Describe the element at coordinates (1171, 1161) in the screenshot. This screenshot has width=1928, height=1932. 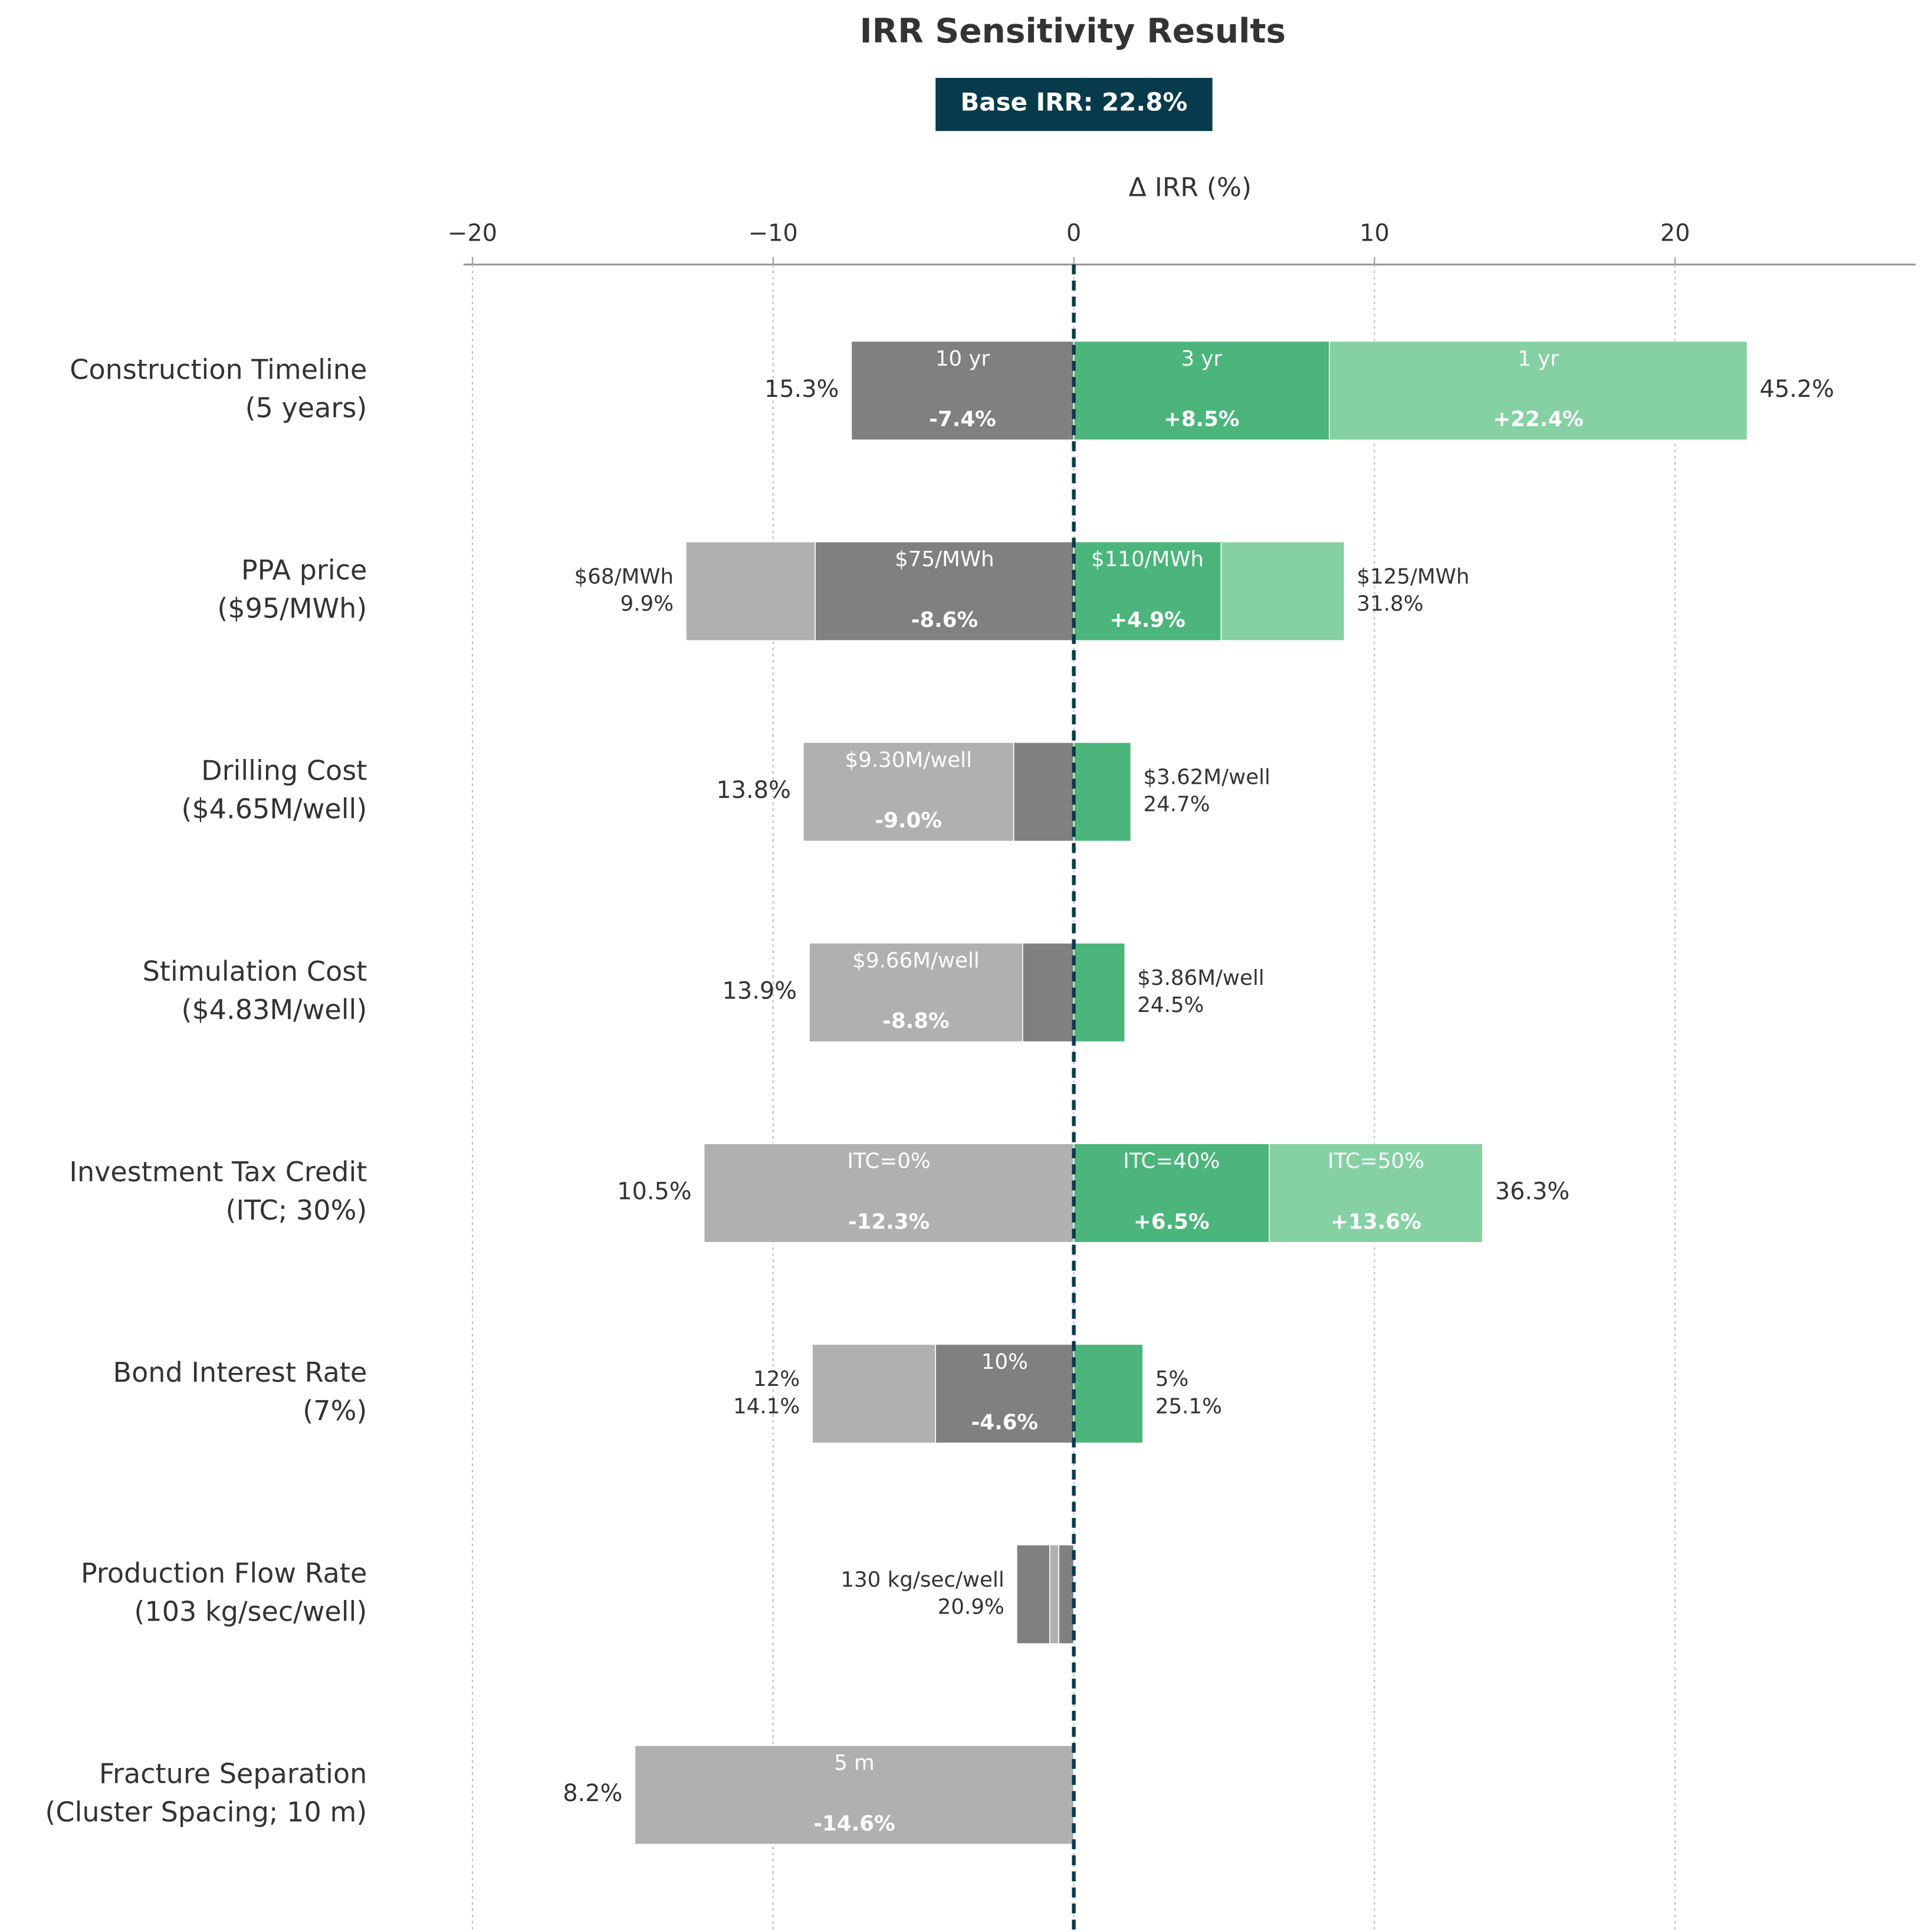
I see `segment-name: ITC=40%` at that location.